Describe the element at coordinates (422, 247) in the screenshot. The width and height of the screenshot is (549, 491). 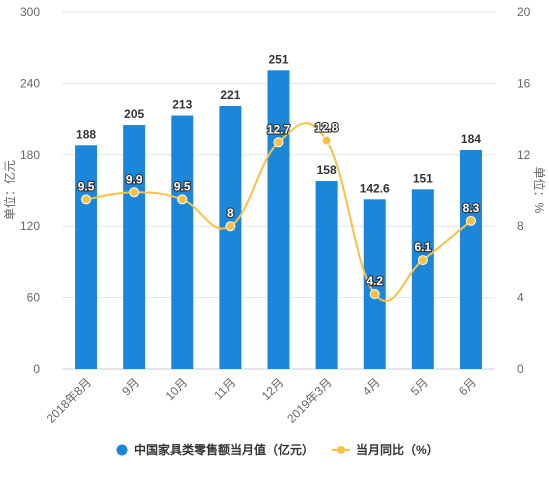
I see `line-value-label: 6.1` at that location.